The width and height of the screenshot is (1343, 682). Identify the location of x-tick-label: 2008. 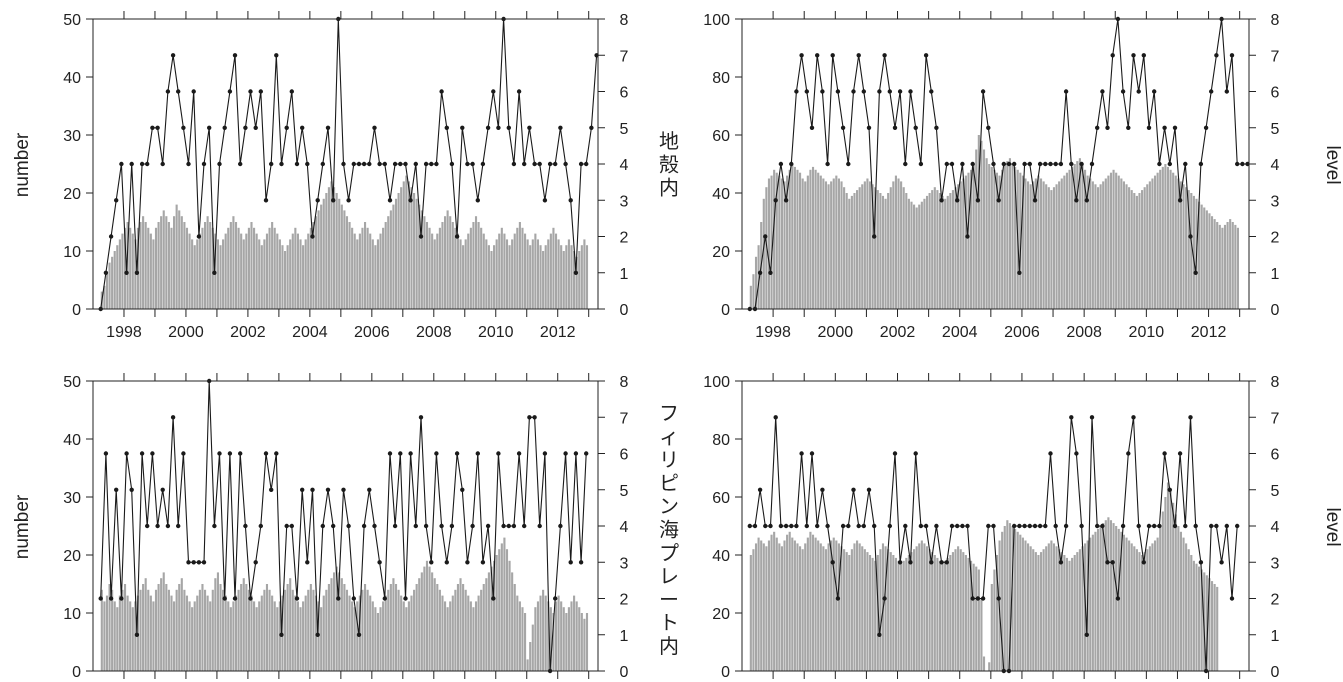
(434, 332).